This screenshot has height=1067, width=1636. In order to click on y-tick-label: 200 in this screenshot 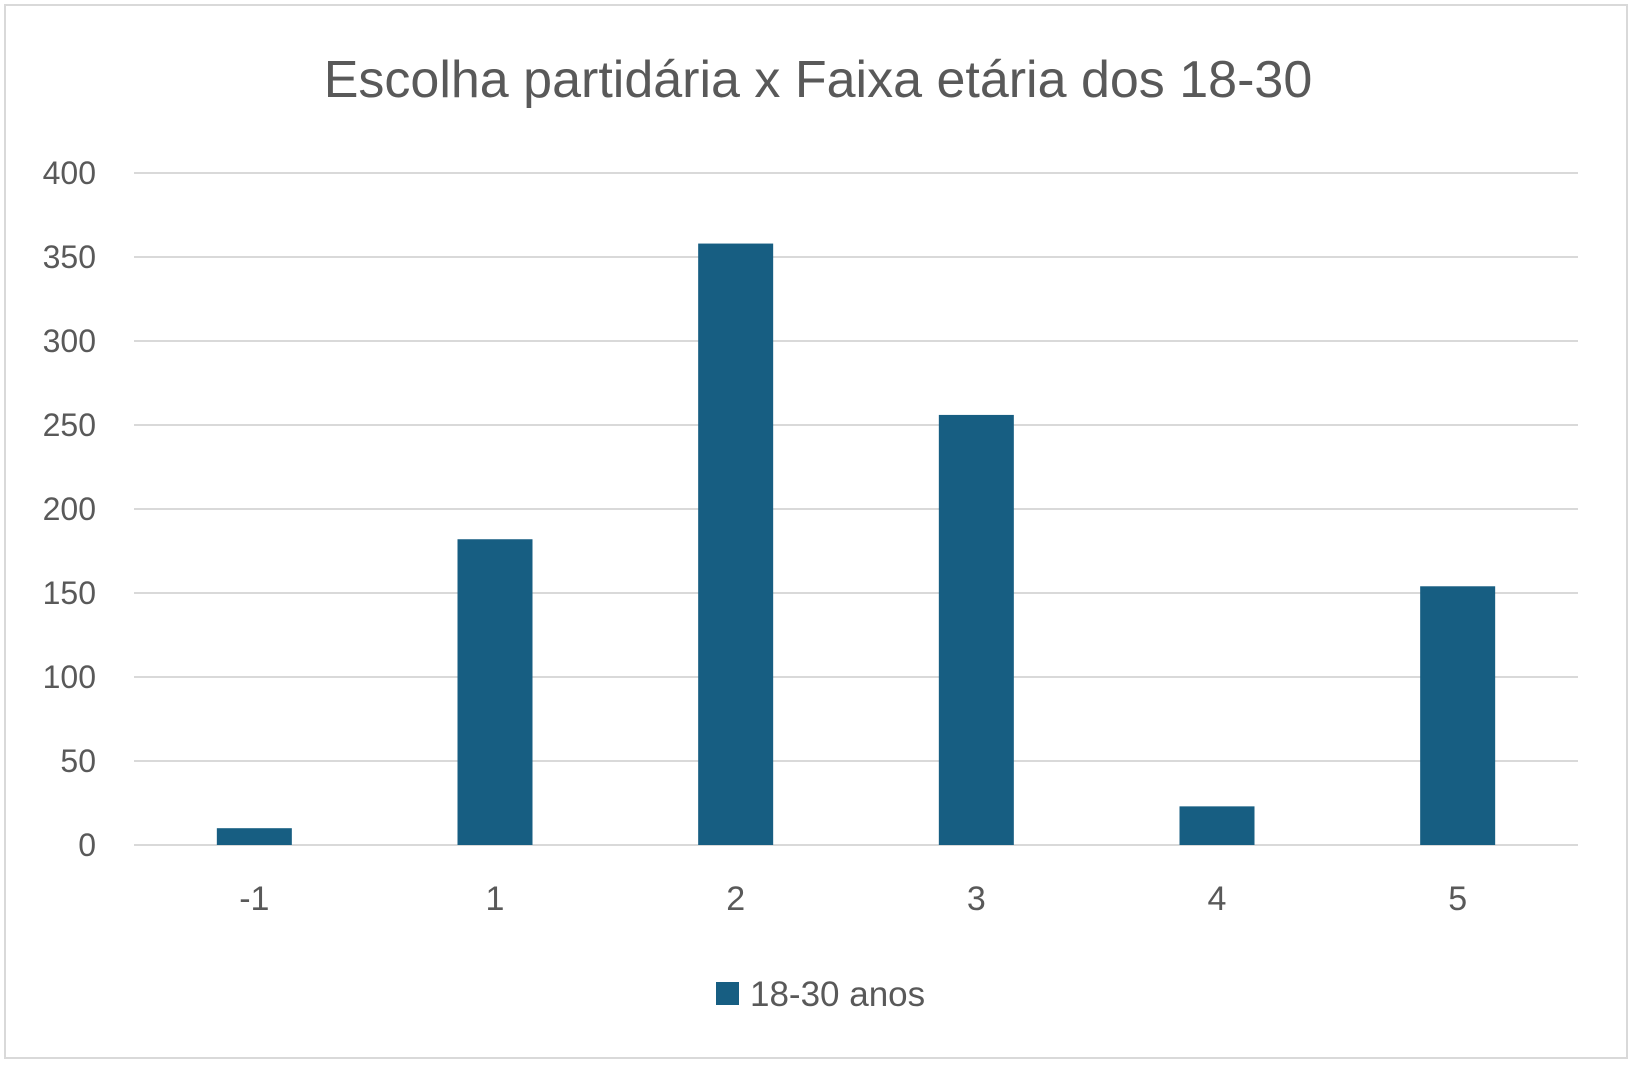, I will do `click(69, 509)`.